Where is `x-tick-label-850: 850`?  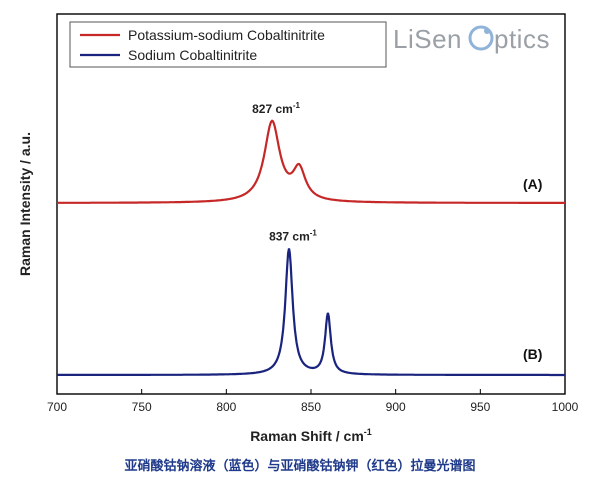
x-tick-label-850: 850 is located at coordinates (311, 407).